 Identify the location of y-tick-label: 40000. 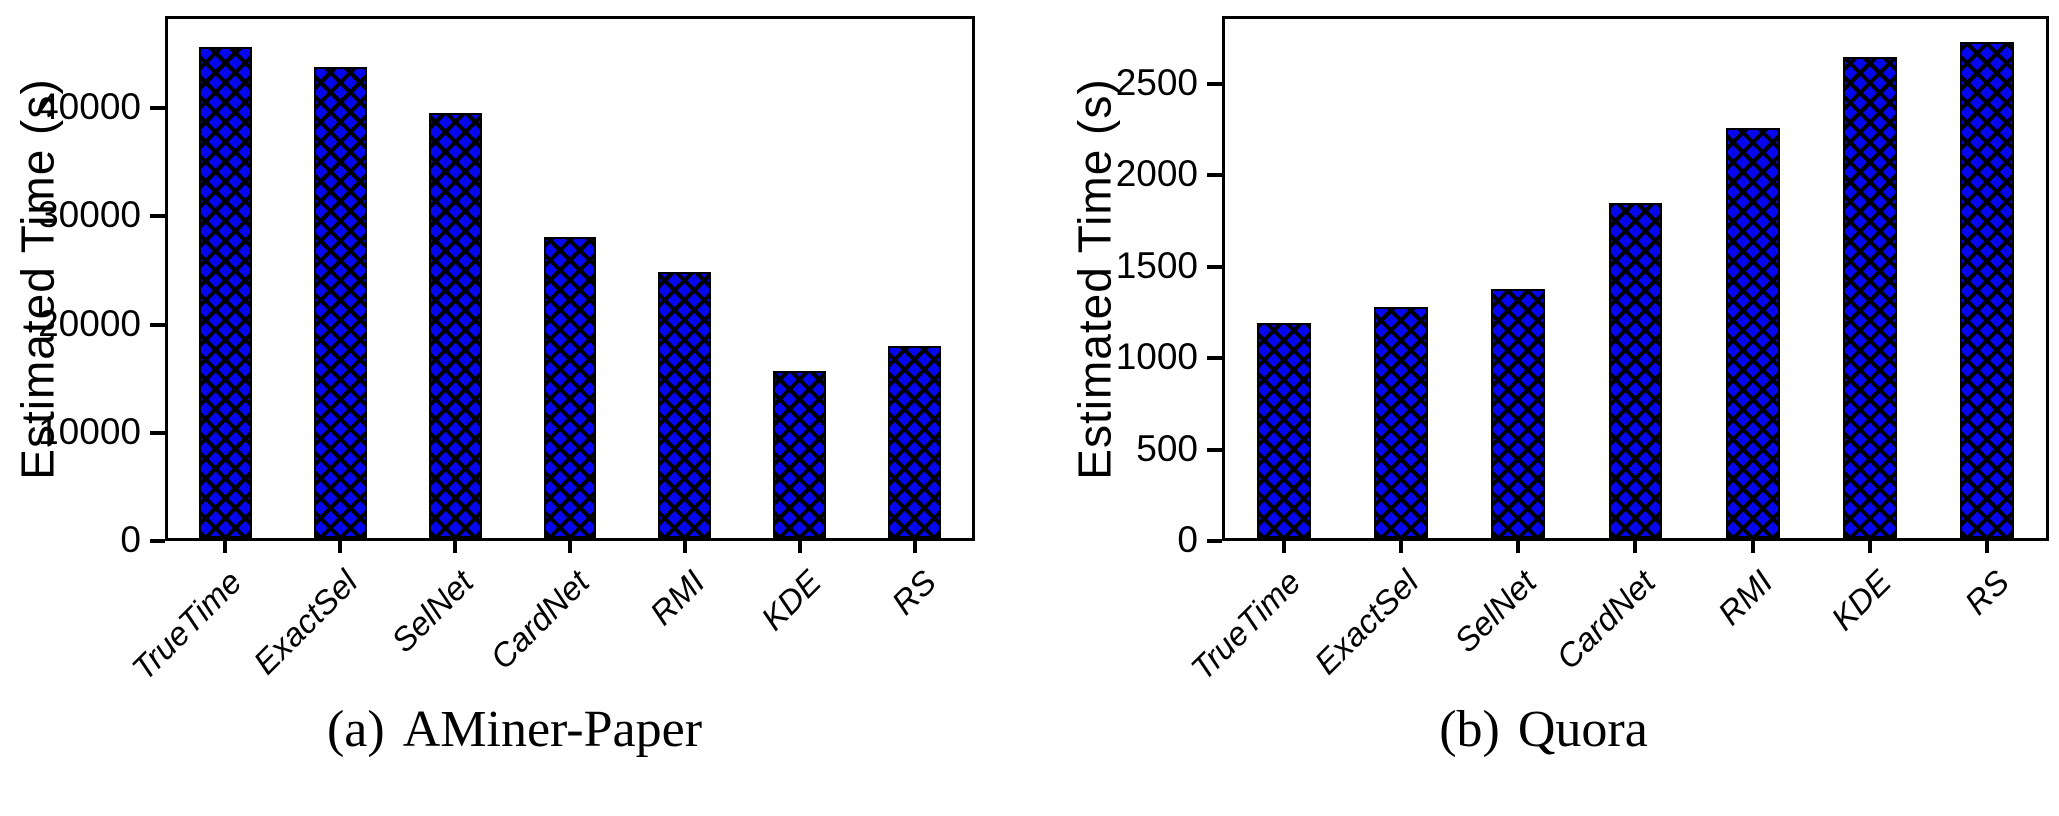
(89, 107).